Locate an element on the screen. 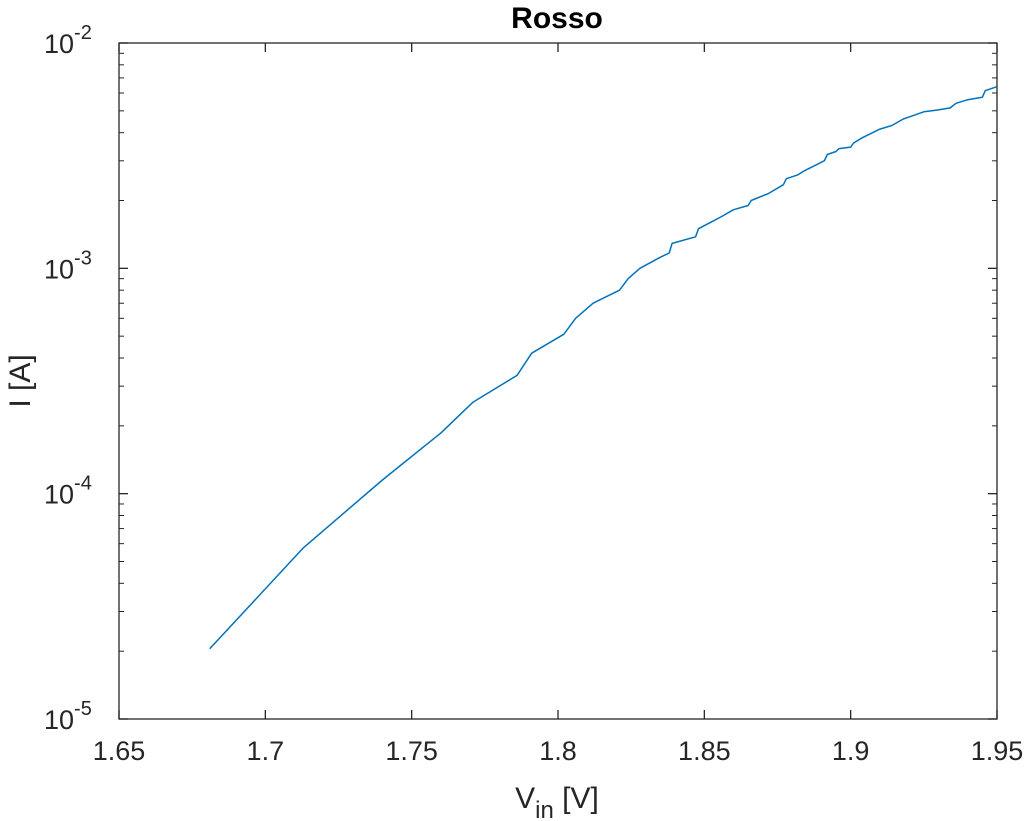  x-tick-label: 1.75 is located at coordinates (411, 751).